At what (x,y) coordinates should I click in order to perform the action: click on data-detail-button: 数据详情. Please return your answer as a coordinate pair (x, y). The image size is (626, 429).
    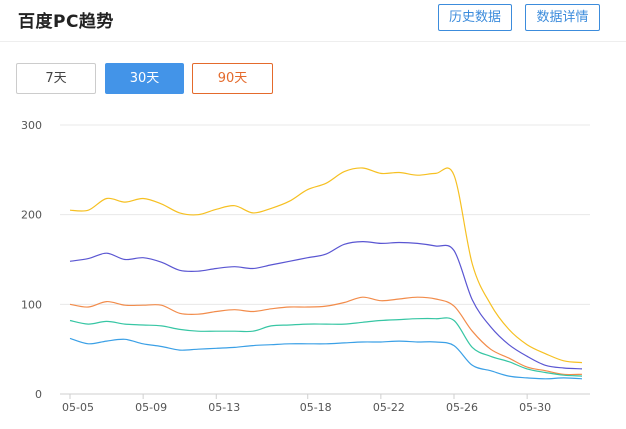
    Looking at the image, I should click on (562, 17).